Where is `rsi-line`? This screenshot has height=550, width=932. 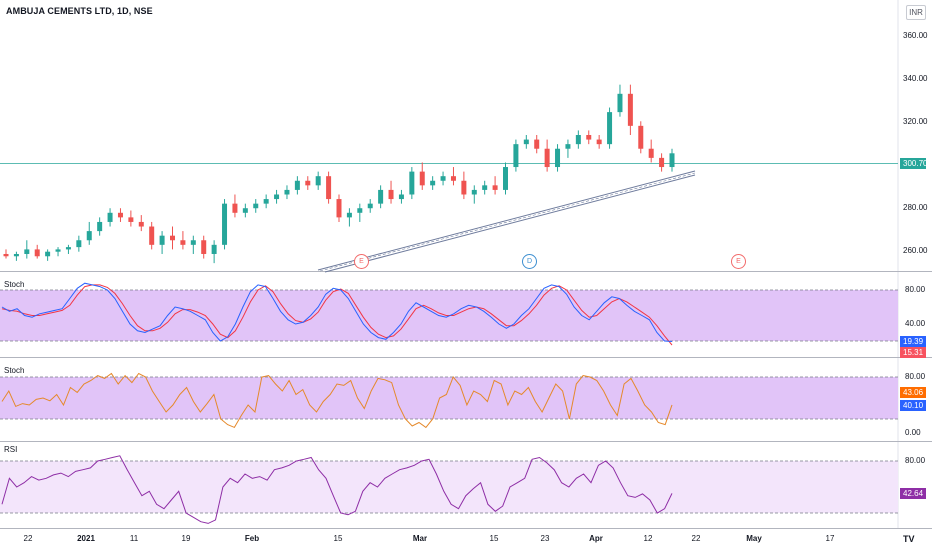 rsi-line is located at coordinates (337, 489).